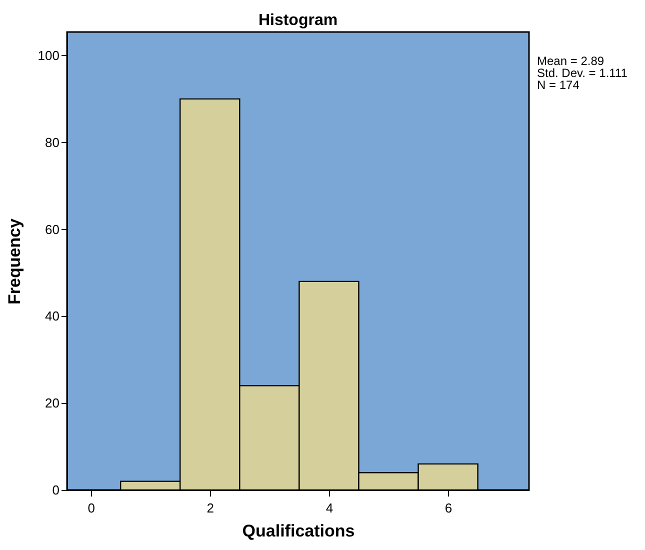 This screenshot has height=550, width=645. I want to click on x-tick-label: 0, so click(91, 508).